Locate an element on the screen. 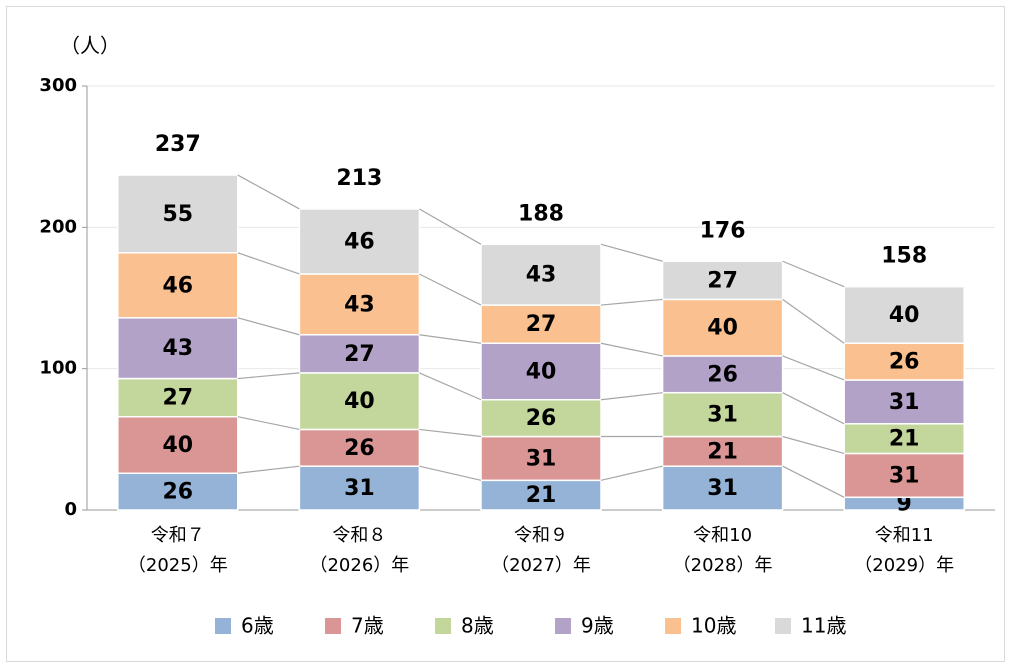  x-tick-label: （2029）年 is located at coordinates (904, 565).